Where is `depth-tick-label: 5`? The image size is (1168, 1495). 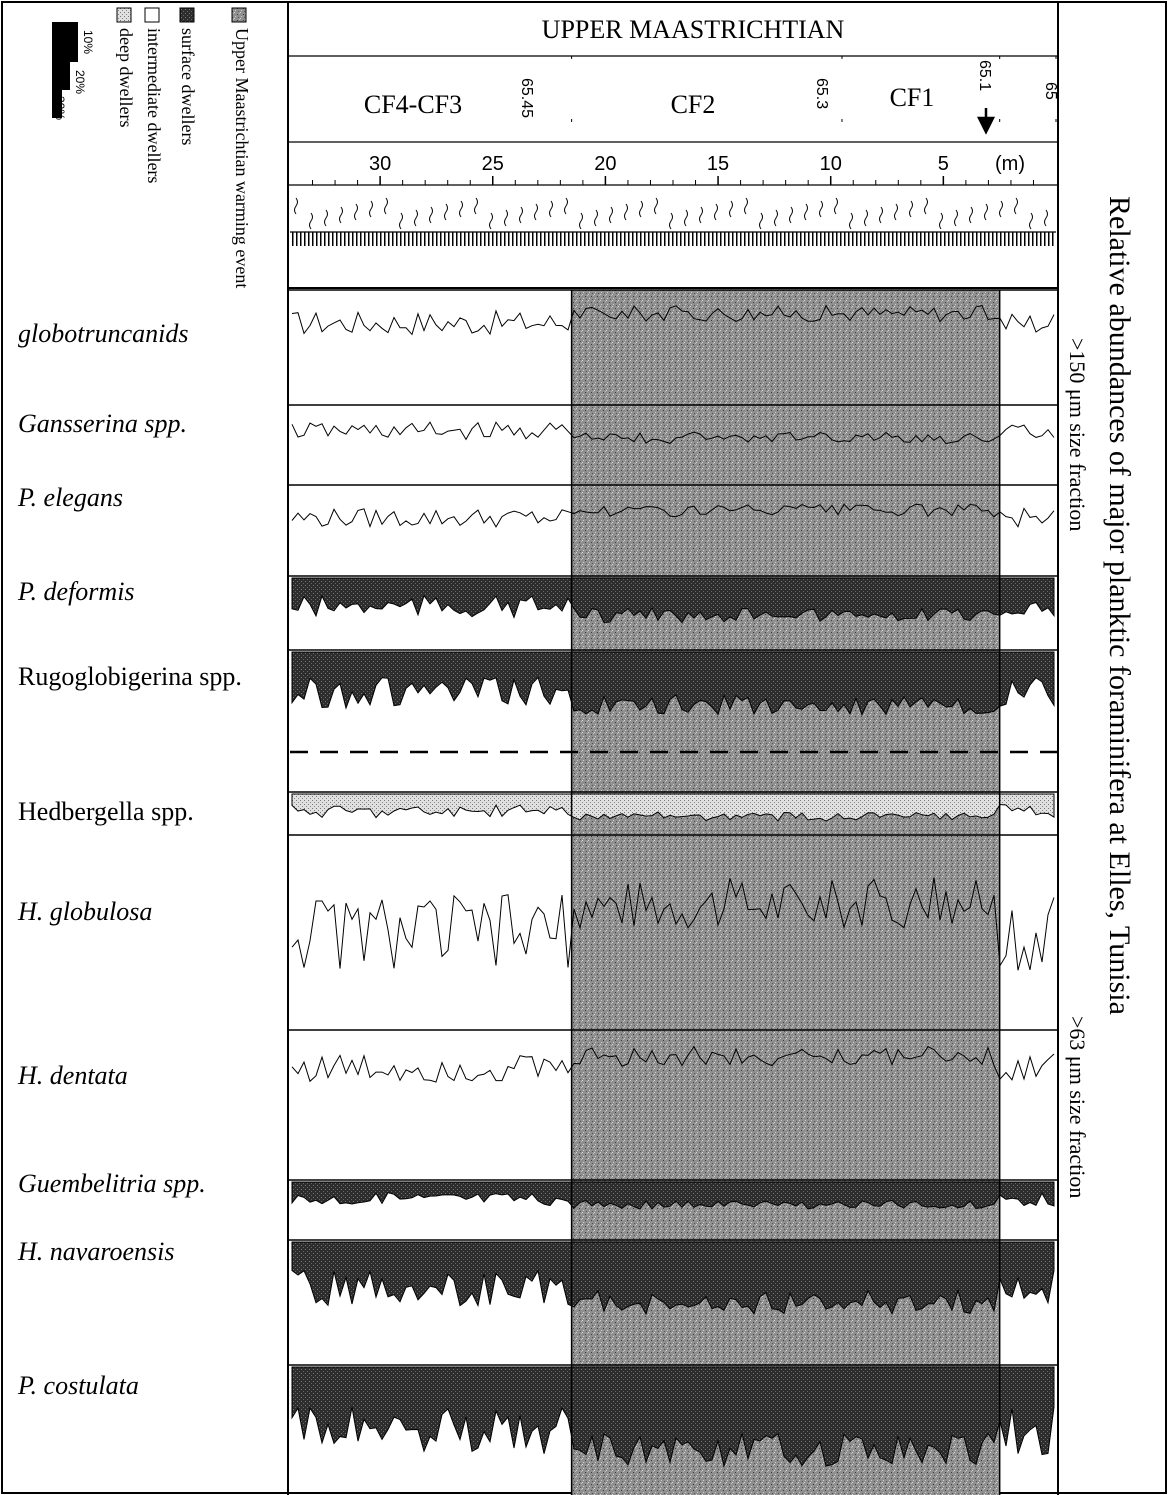
depth-tick-label: 5 is located at coordinates (943, 164).